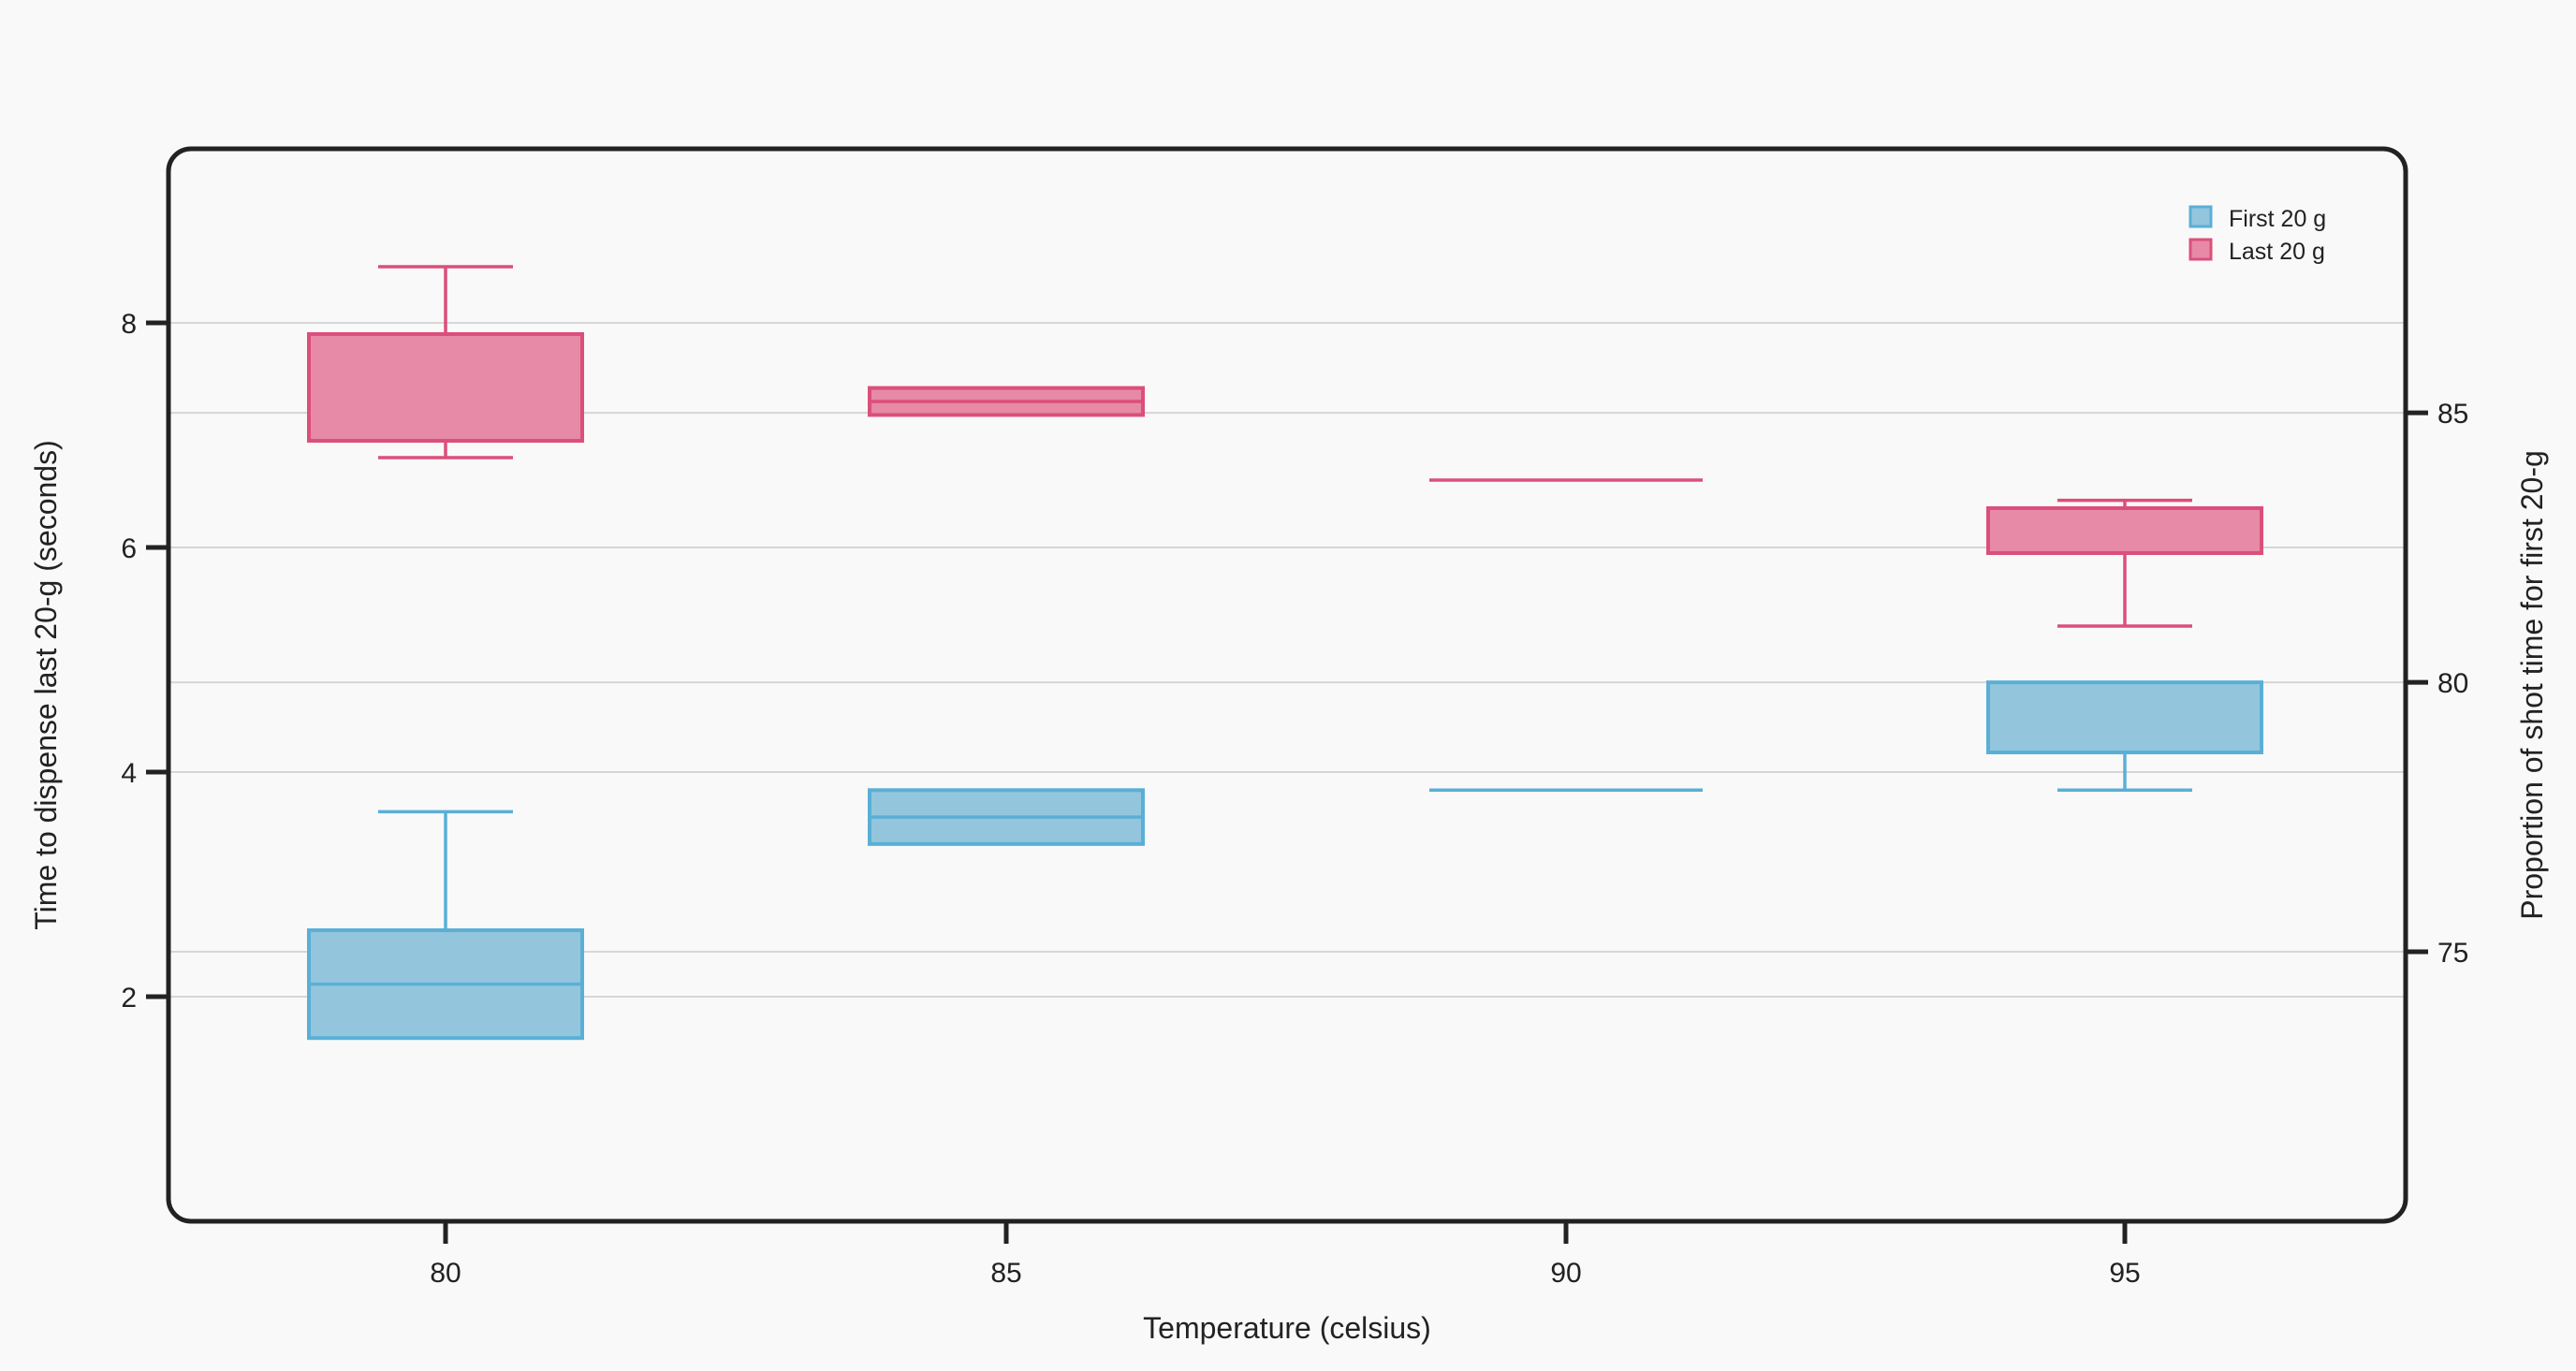 The width and height of the screenshot is (2576, 1371). What do you see at coordinates (2277, 219) in the screenshot?
I see `legend-label-first-20g: First 20 g` at bounding box center [2277, 219].